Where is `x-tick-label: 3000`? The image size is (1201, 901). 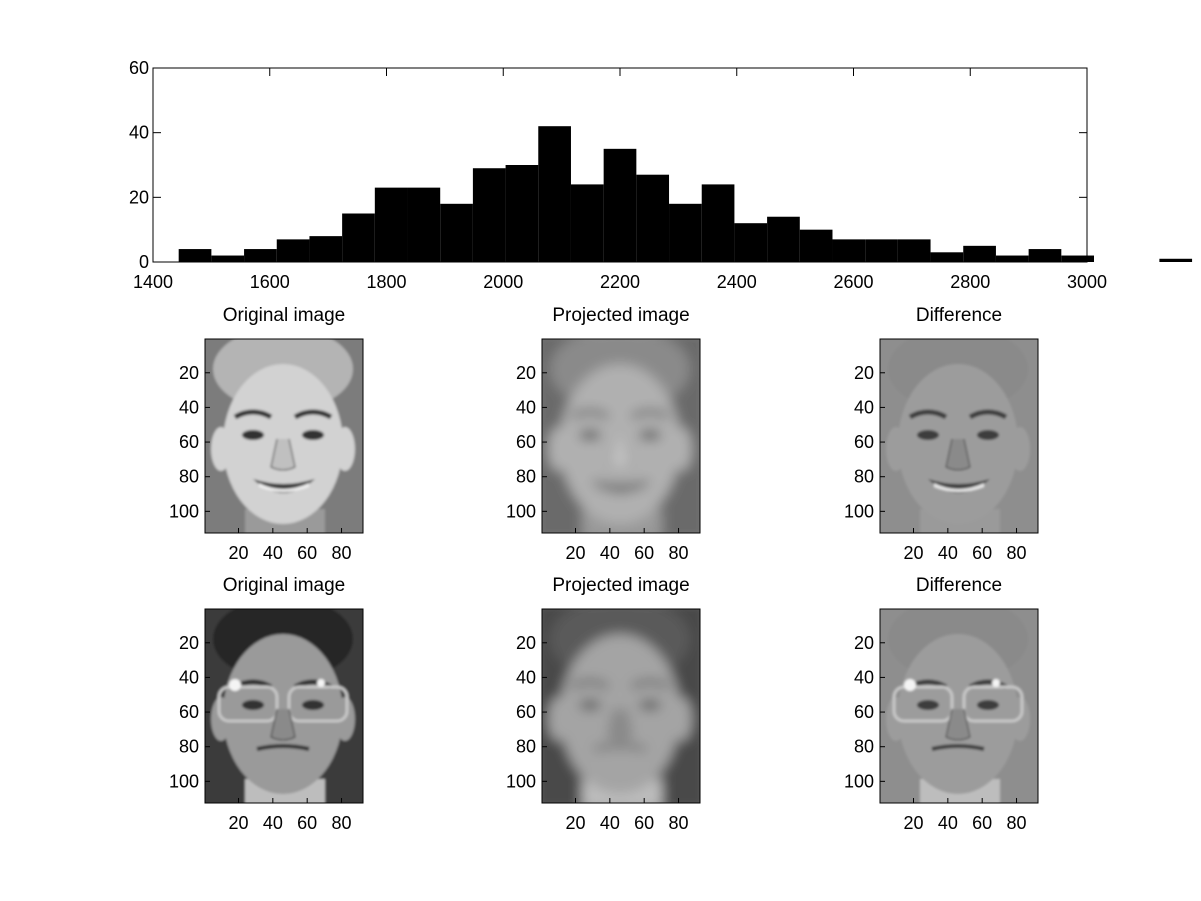
x-tick-label: 3000 is located at coordinates (1087, 282).